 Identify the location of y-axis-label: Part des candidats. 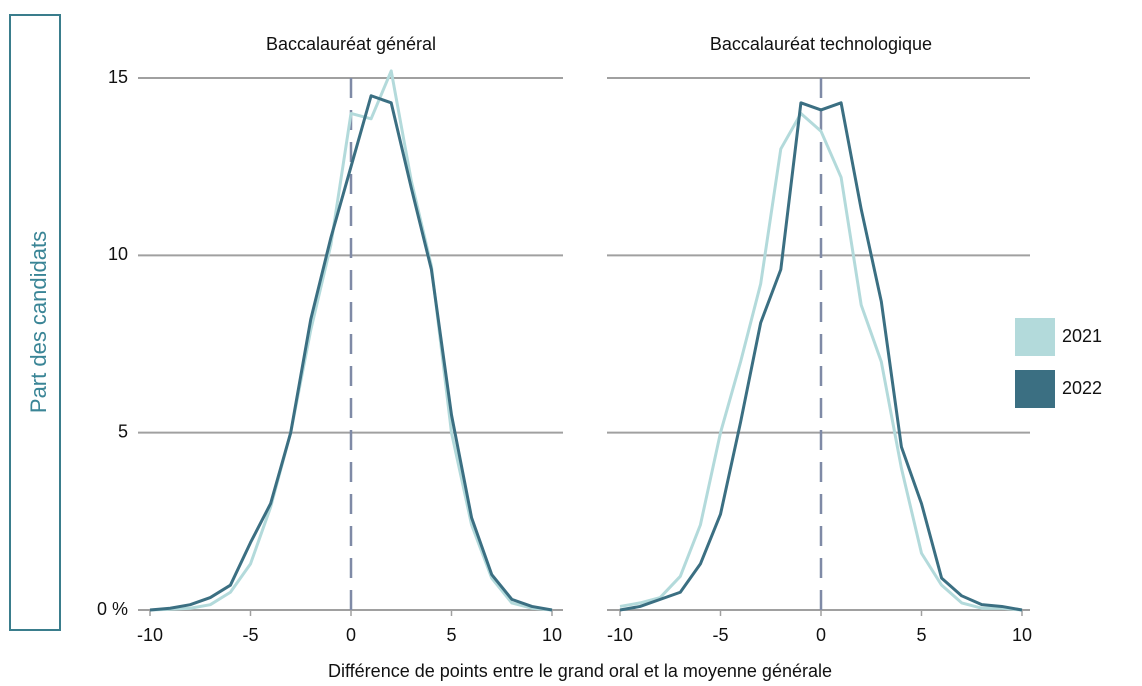
(38, 322).